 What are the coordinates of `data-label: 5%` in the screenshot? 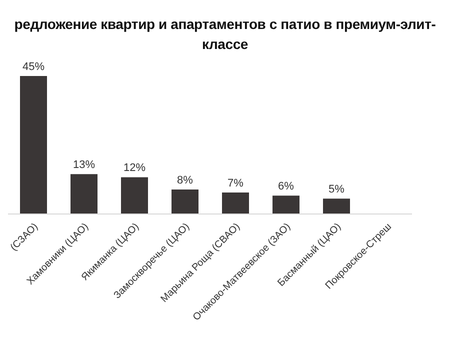 It's located at (336, 190).